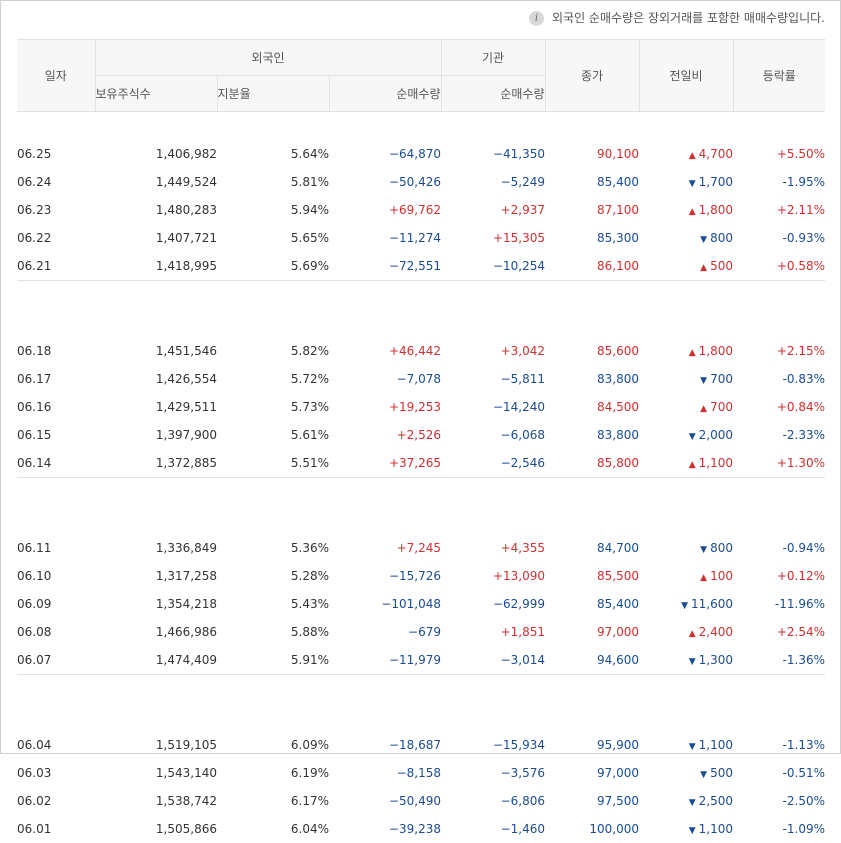 Image resolution: width=841 pixels, height=843 pixels. I want to click on cell-foreign-net: −101,048, so click(385, 604).